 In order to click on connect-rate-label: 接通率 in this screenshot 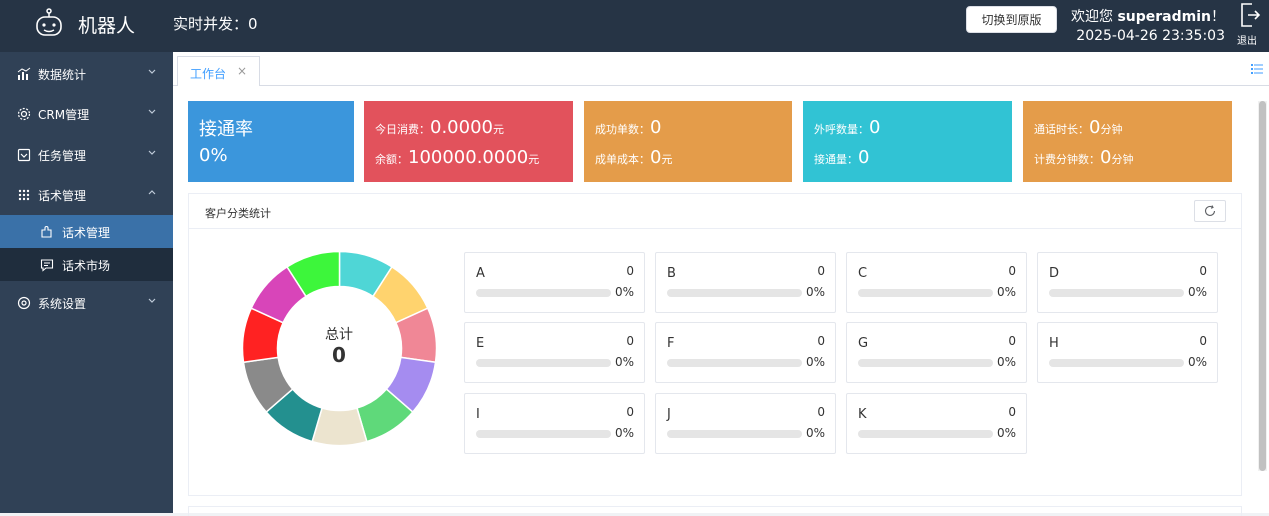, I will do `click(226, 129)`.